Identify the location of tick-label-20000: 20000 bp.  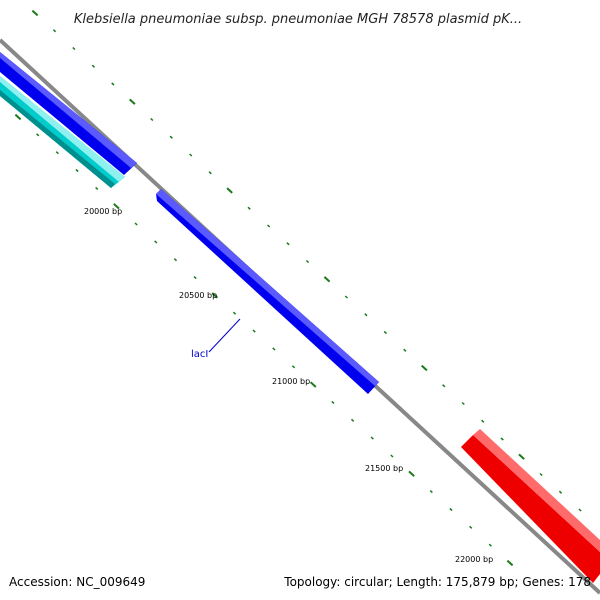
(103, 211).